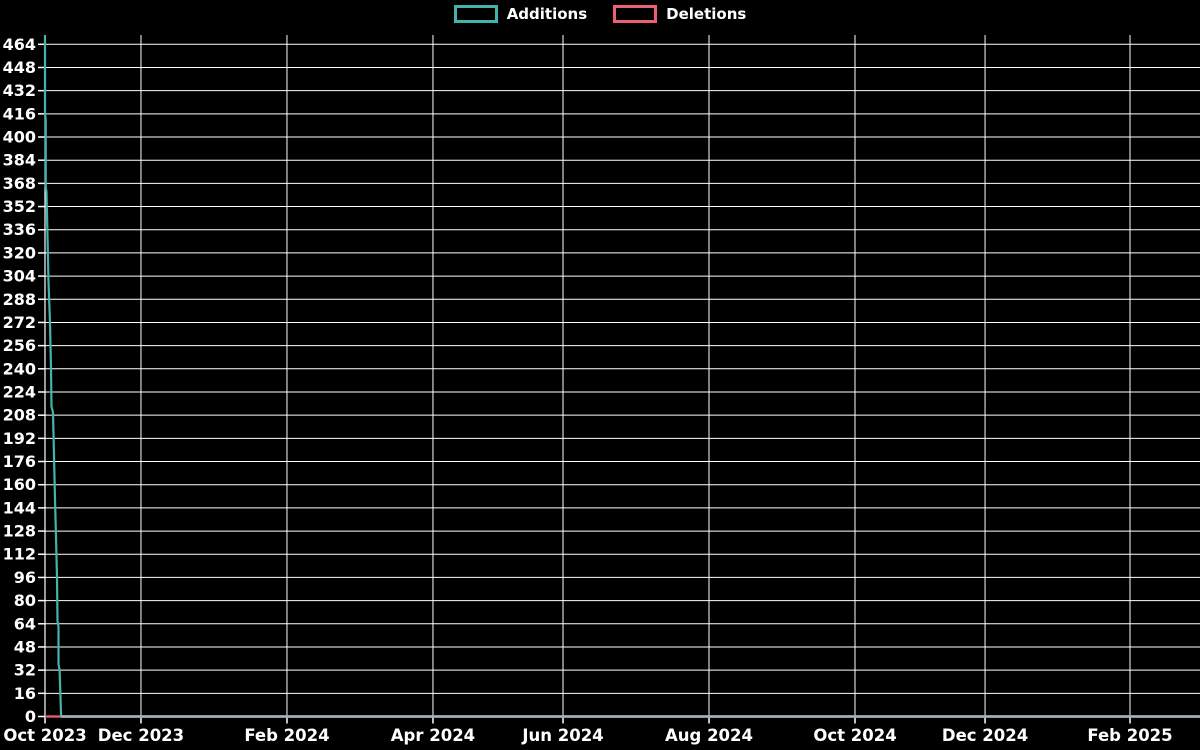 The width and height of the screenshot is (1200, 750). What do you see at coordinates (19, 229) in the screenshot?
I see `svg-text: 336` at bounding box center [19, 229].